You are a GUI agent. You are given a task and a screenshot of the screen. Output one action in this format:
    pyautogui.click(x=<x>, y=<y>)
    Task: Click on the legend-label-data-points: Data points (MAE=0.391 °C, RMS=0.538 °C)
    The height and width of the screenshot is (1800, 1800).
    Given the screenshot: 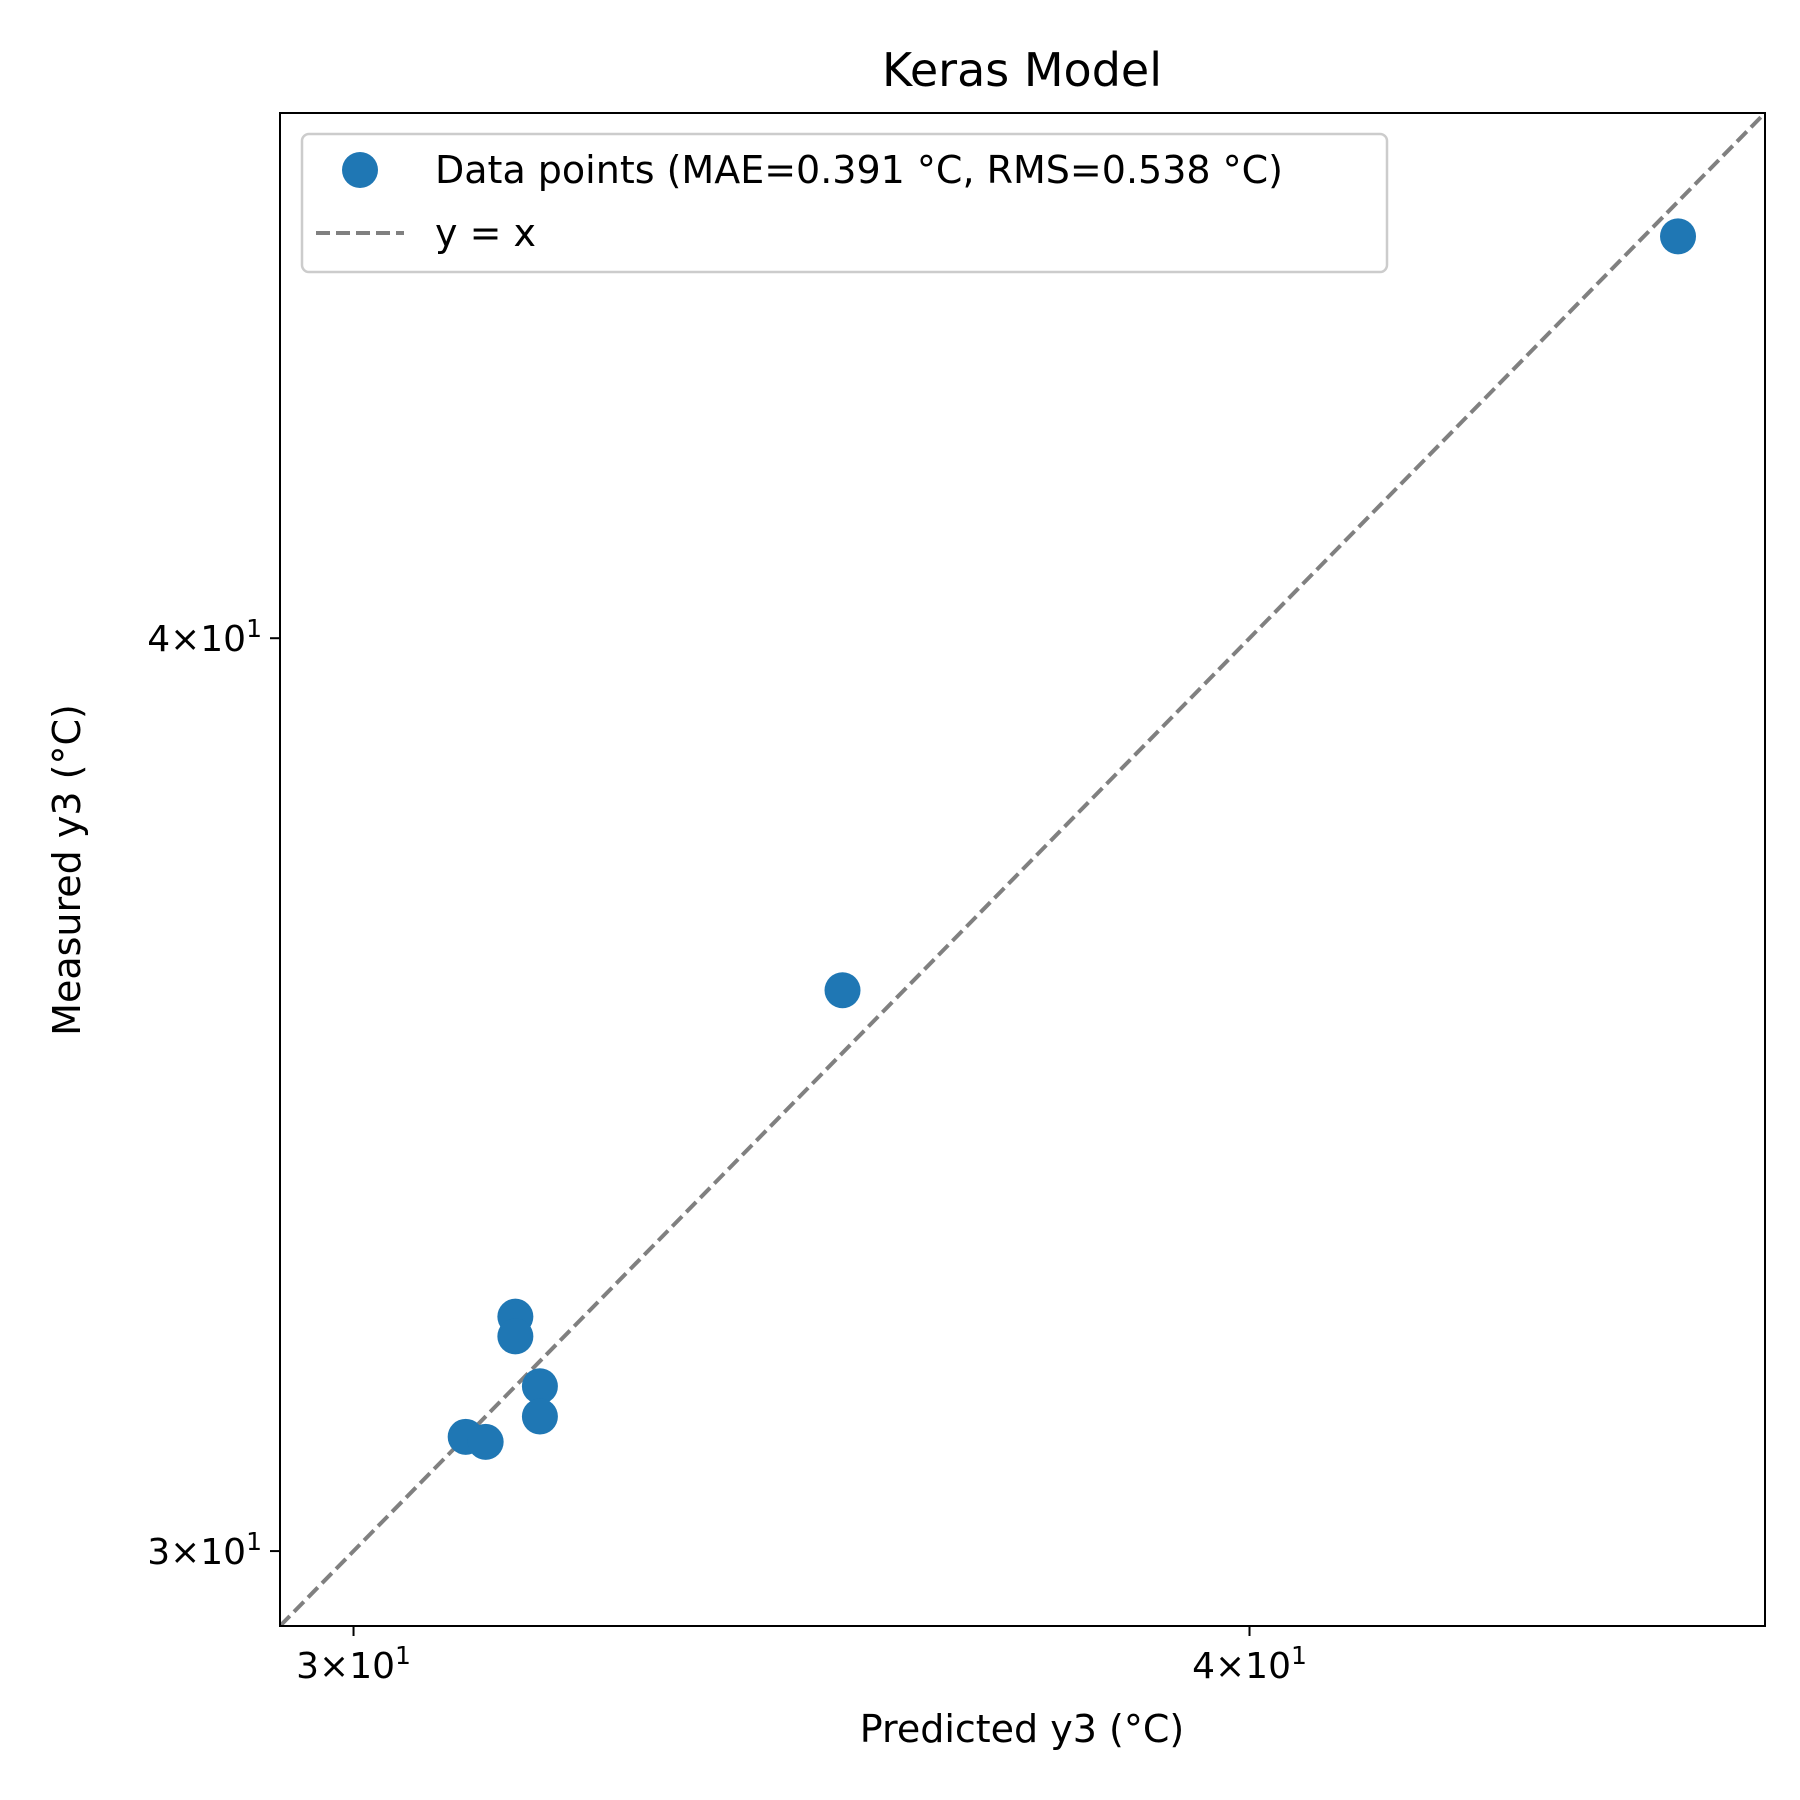 What is the action you would take?
    pyautogui.click(x=859, y=170)
    